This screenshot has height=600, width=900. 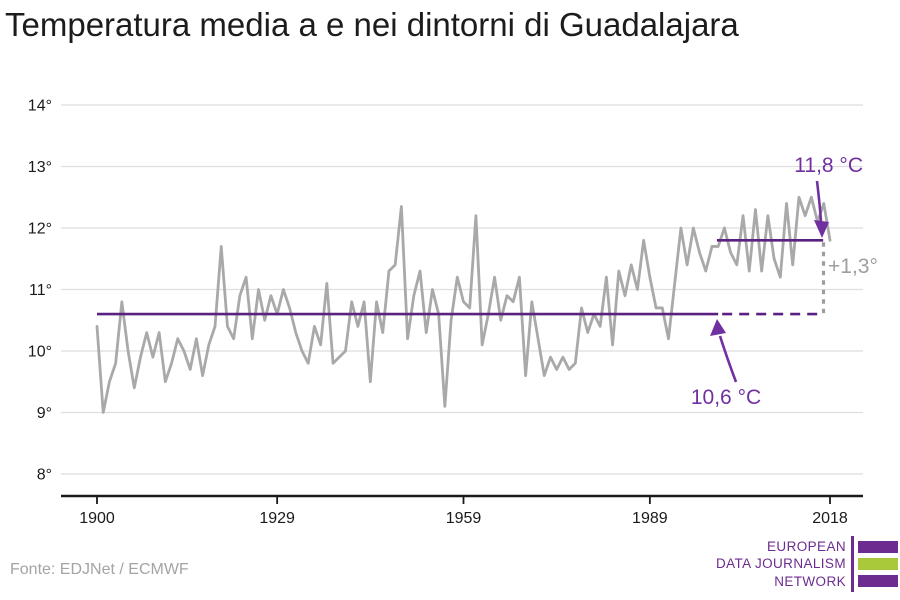 I want to click on logo-flag-bars, so click(x=878, y=564).